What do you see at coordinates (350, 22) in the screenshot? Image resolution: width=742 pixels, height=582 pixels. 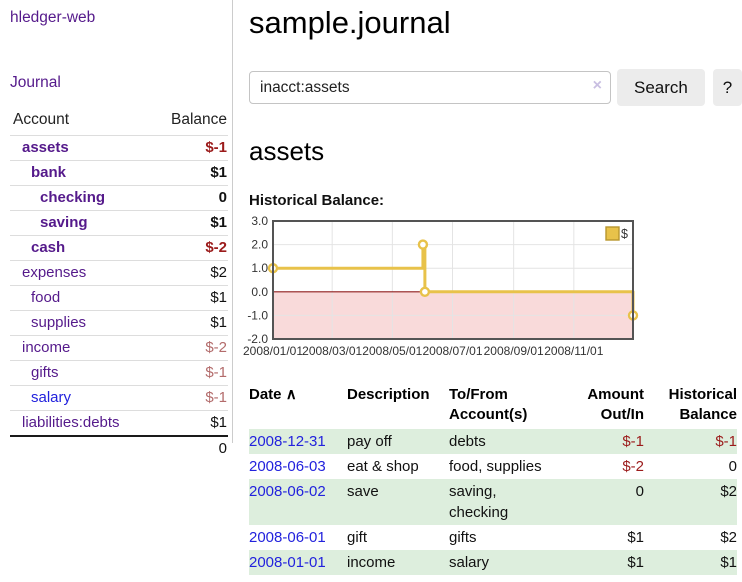 I see `page-title: sample.journal` at bounding box center [350, 22].